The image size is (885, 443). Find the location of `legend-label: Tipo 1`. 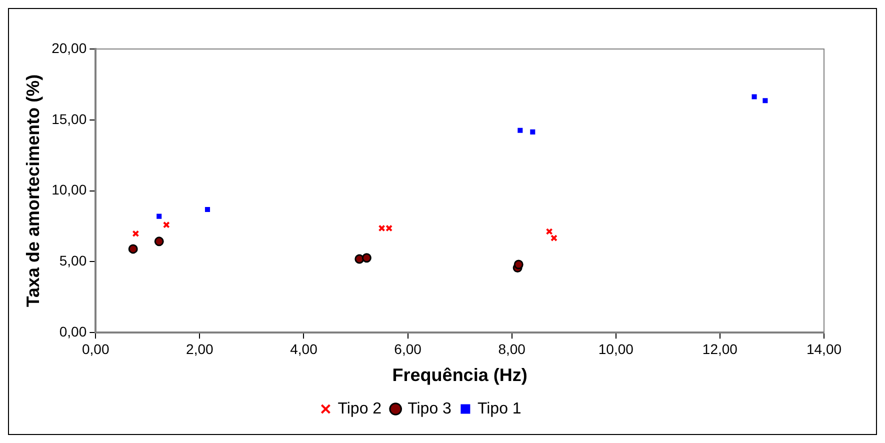

legend-label: Tipo 1 is located at coordinates (499, 409).